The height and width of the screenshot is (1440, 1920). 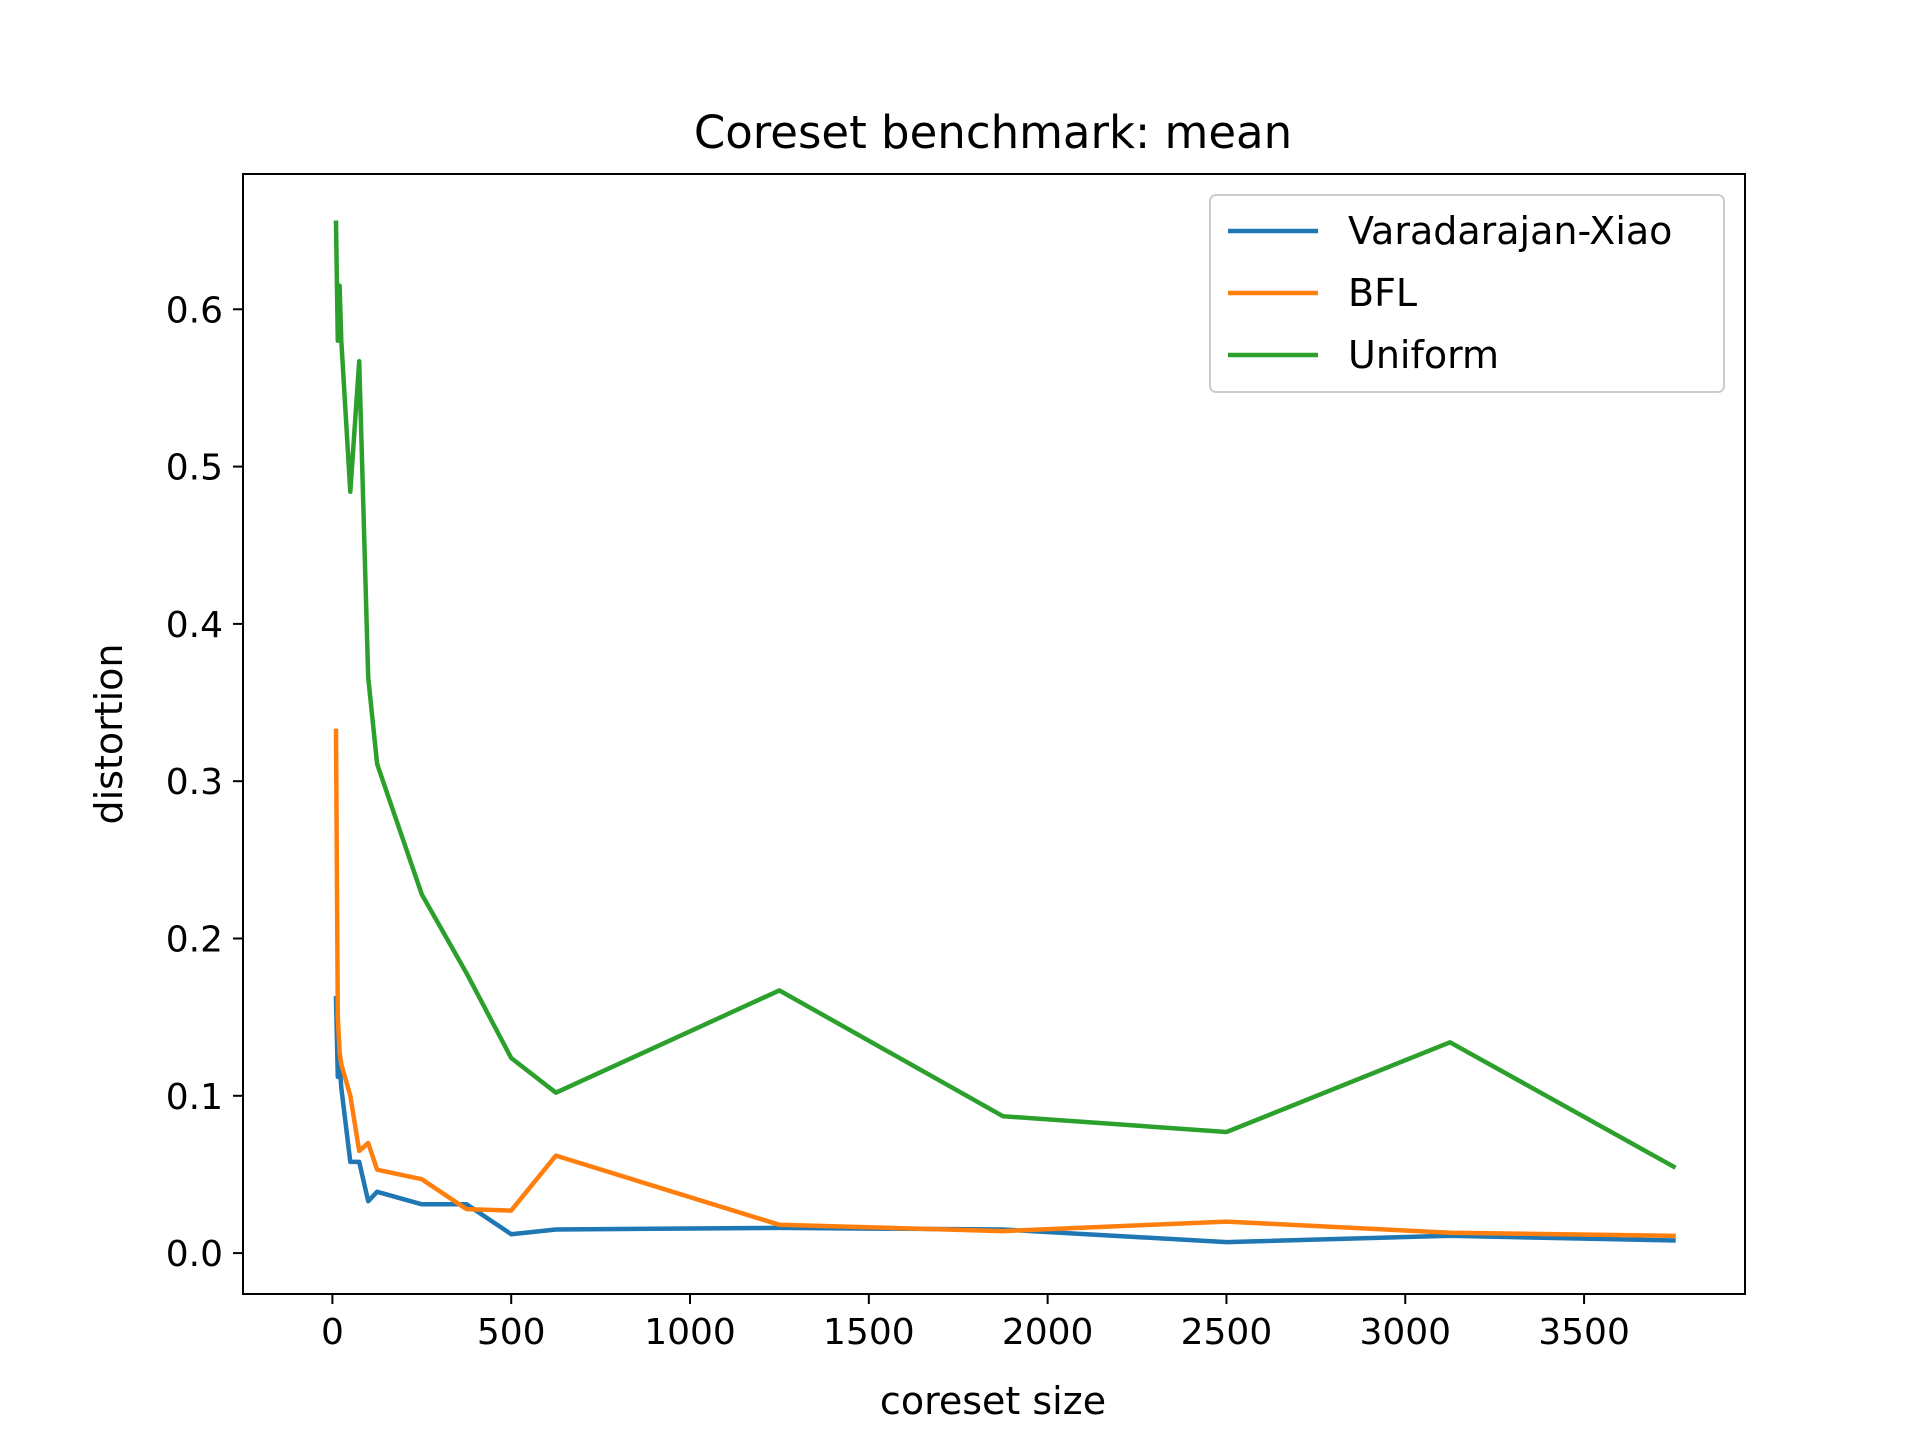 I want to click on x-tick-label: 3000, so click(x=1405, y=1332).